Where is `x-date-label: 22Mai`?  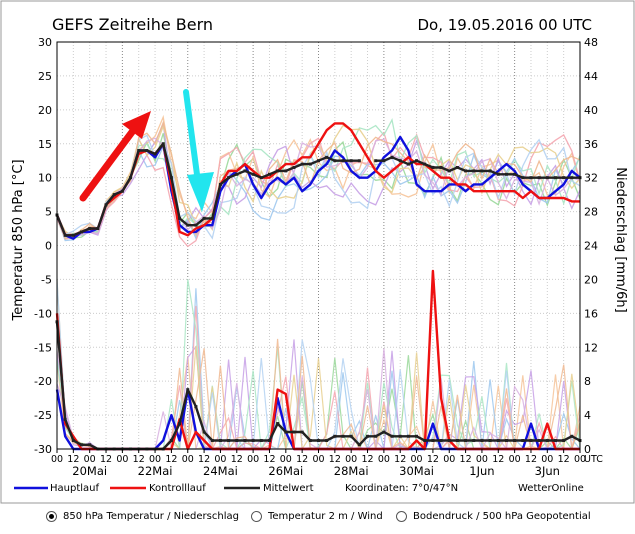
x-date-label: 22Mai is located at coordinates (155, 471).